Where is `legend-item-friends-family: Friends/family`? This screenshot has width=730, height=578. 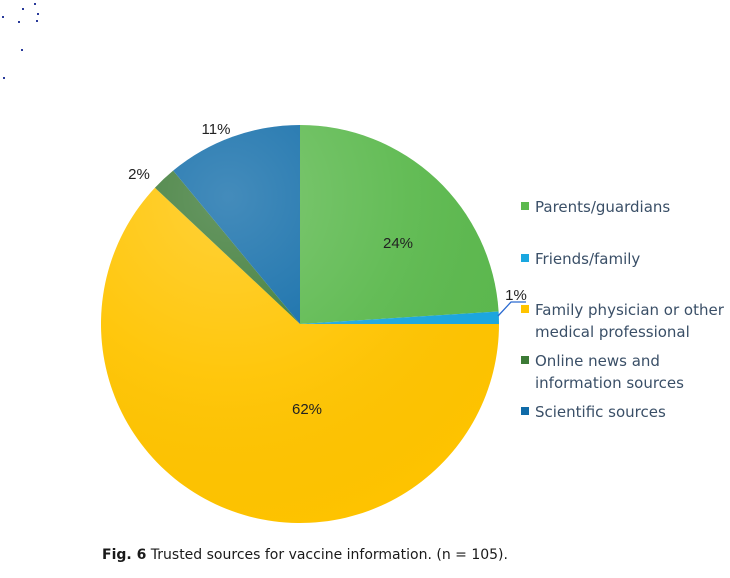
legend-item-friends-family: Friends/family is located at coordinates (580, 259).